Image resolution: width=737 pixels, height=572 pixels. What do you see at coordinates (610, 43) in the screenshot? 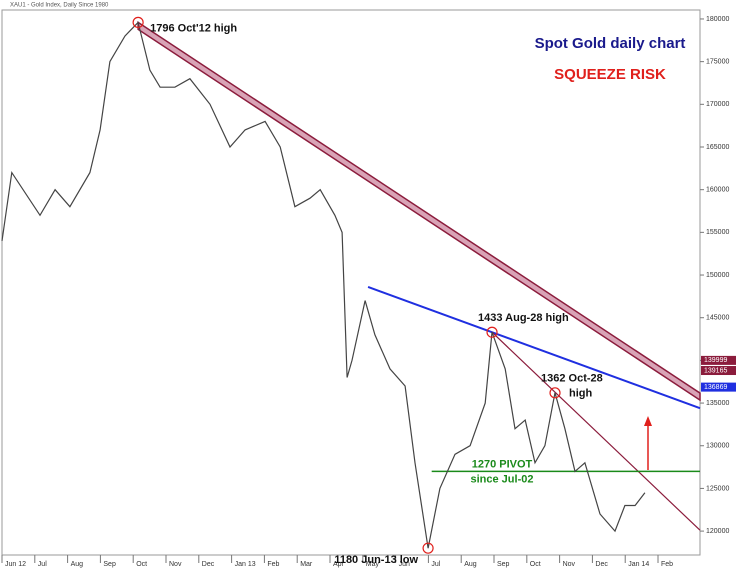
I see `chart-title: Spot Gold daily chart` at bounding box center [610, 43].